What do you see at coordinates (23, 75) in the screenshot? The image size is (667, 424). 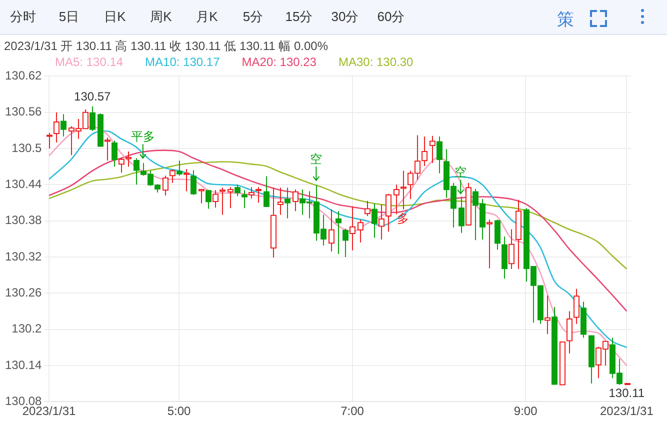 I see `y-tick-label: 130.62` at bounding box center [23, 75].